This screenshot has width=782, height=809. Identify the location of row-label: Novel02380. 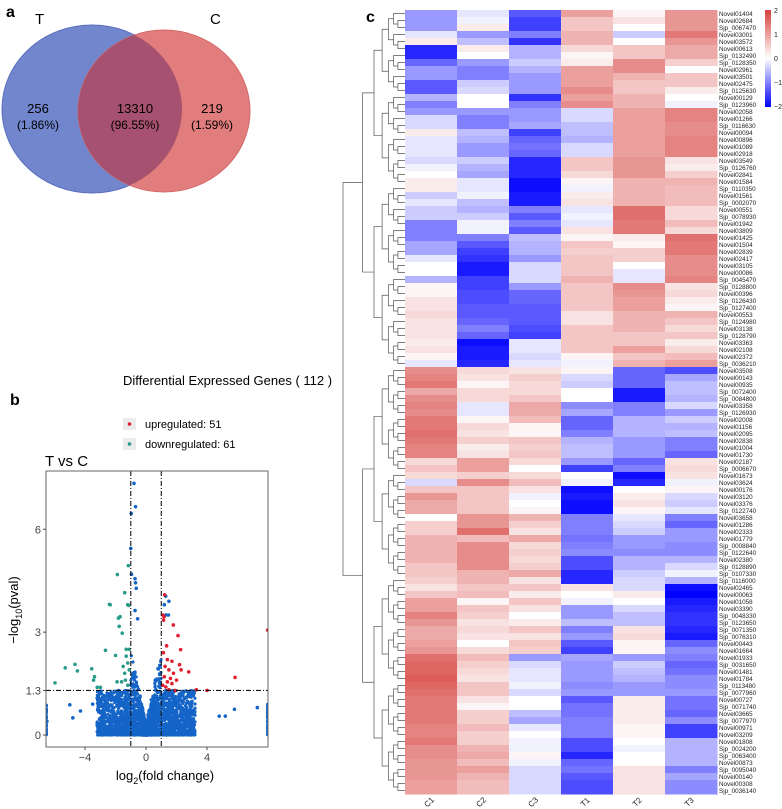
(736, 560).